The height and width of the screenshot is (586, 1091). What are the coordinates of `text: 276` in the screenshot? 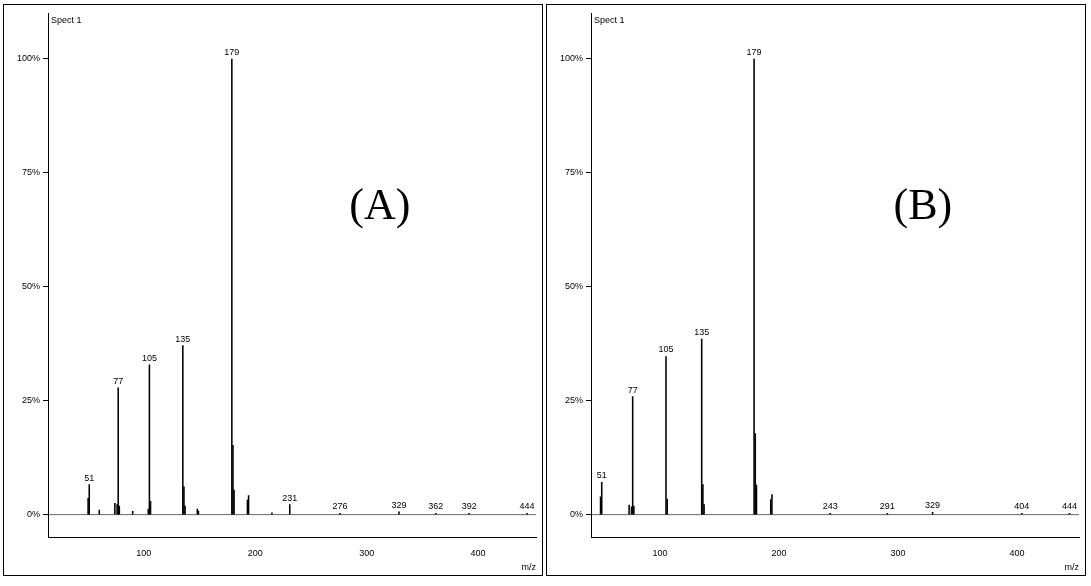 It's located at (340, 506).